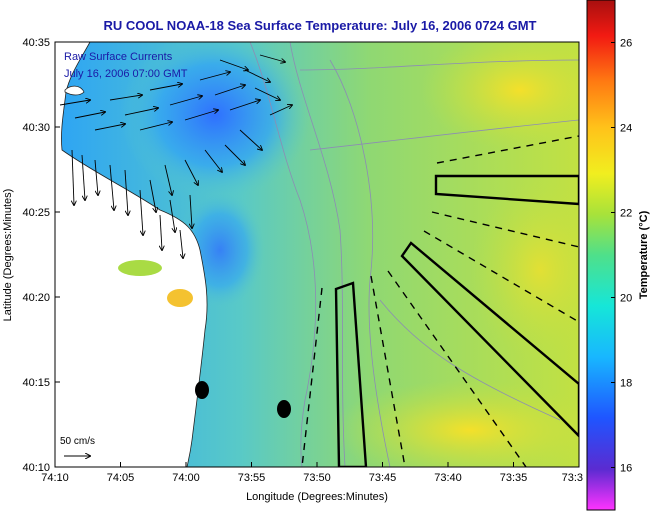 The width and height of the screenshot is (651, 511). Describe the element at coordinates (626, 299) in the screenshot. I see `colorbar-tick-label: 20` at that location.